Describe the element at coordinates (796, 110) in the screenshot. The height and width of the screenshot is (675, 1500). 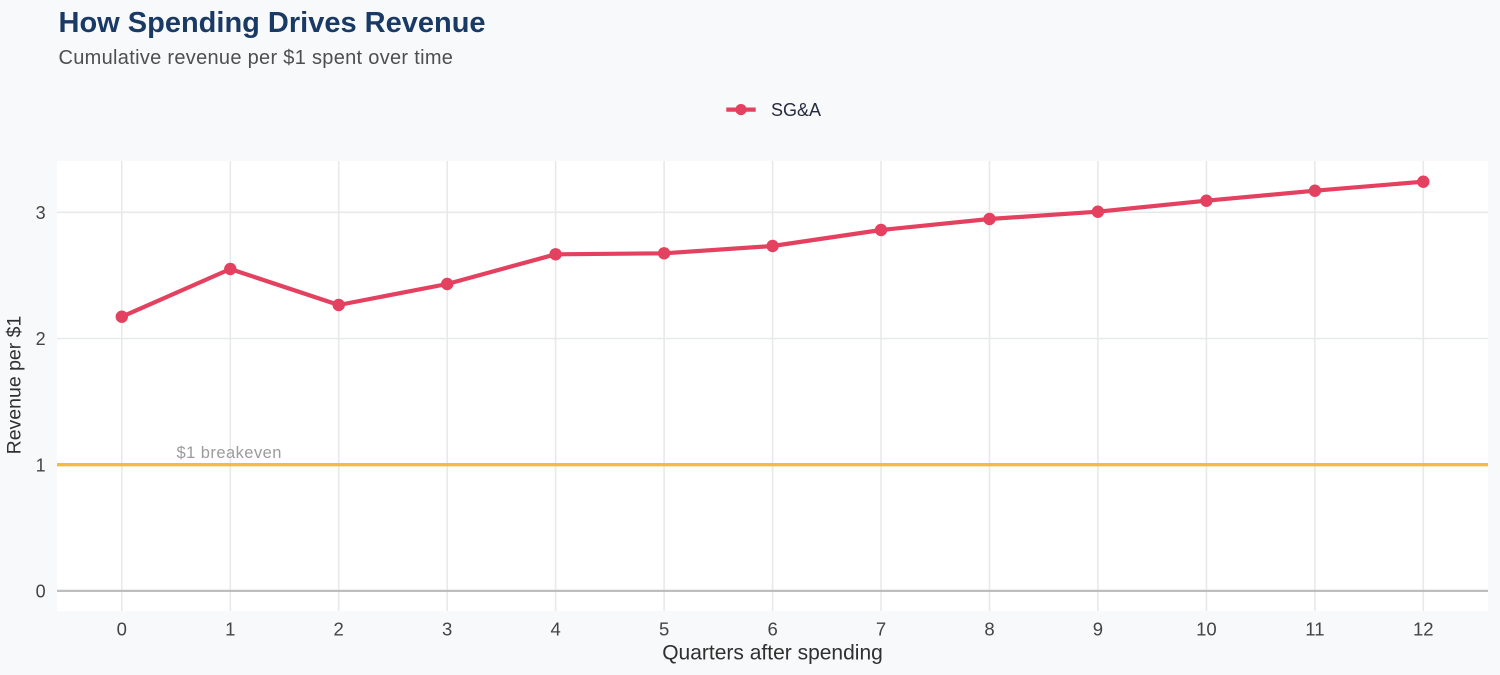
I see `svg-text: SG&A` at that location.